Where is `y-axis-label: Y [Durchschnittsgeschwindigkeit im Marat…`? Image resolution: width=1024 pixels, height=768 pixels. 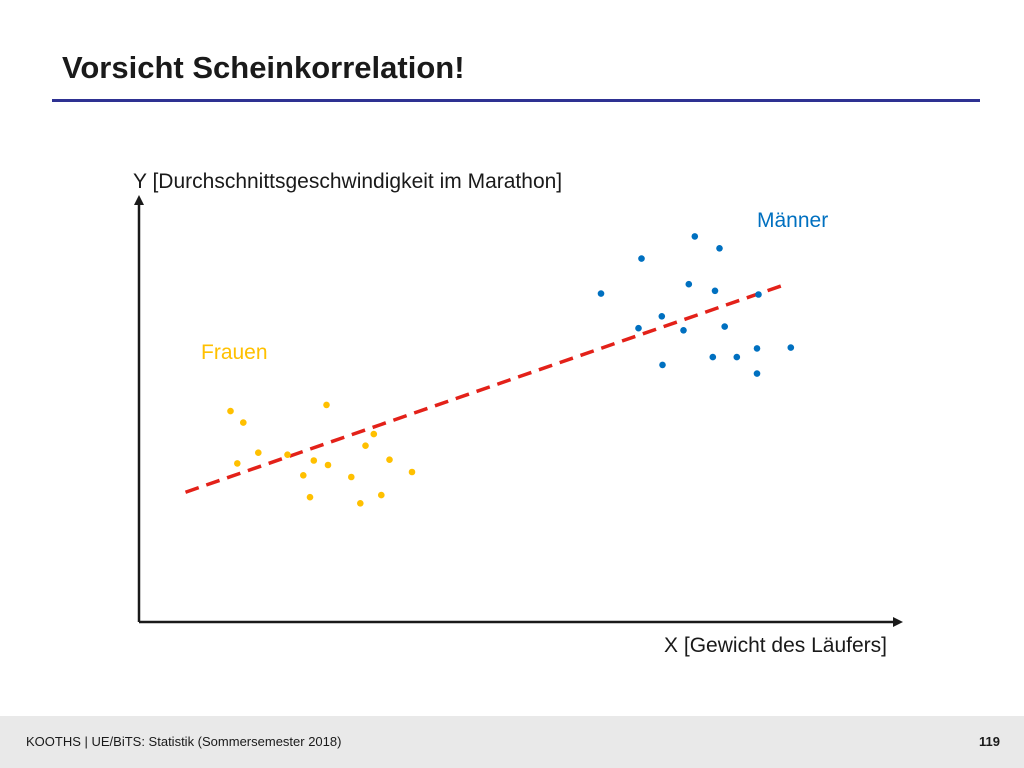 y-axis-label: Y [Durchschnittsgeschwindigkeit im Marat… is located at coordinates (347, 181).